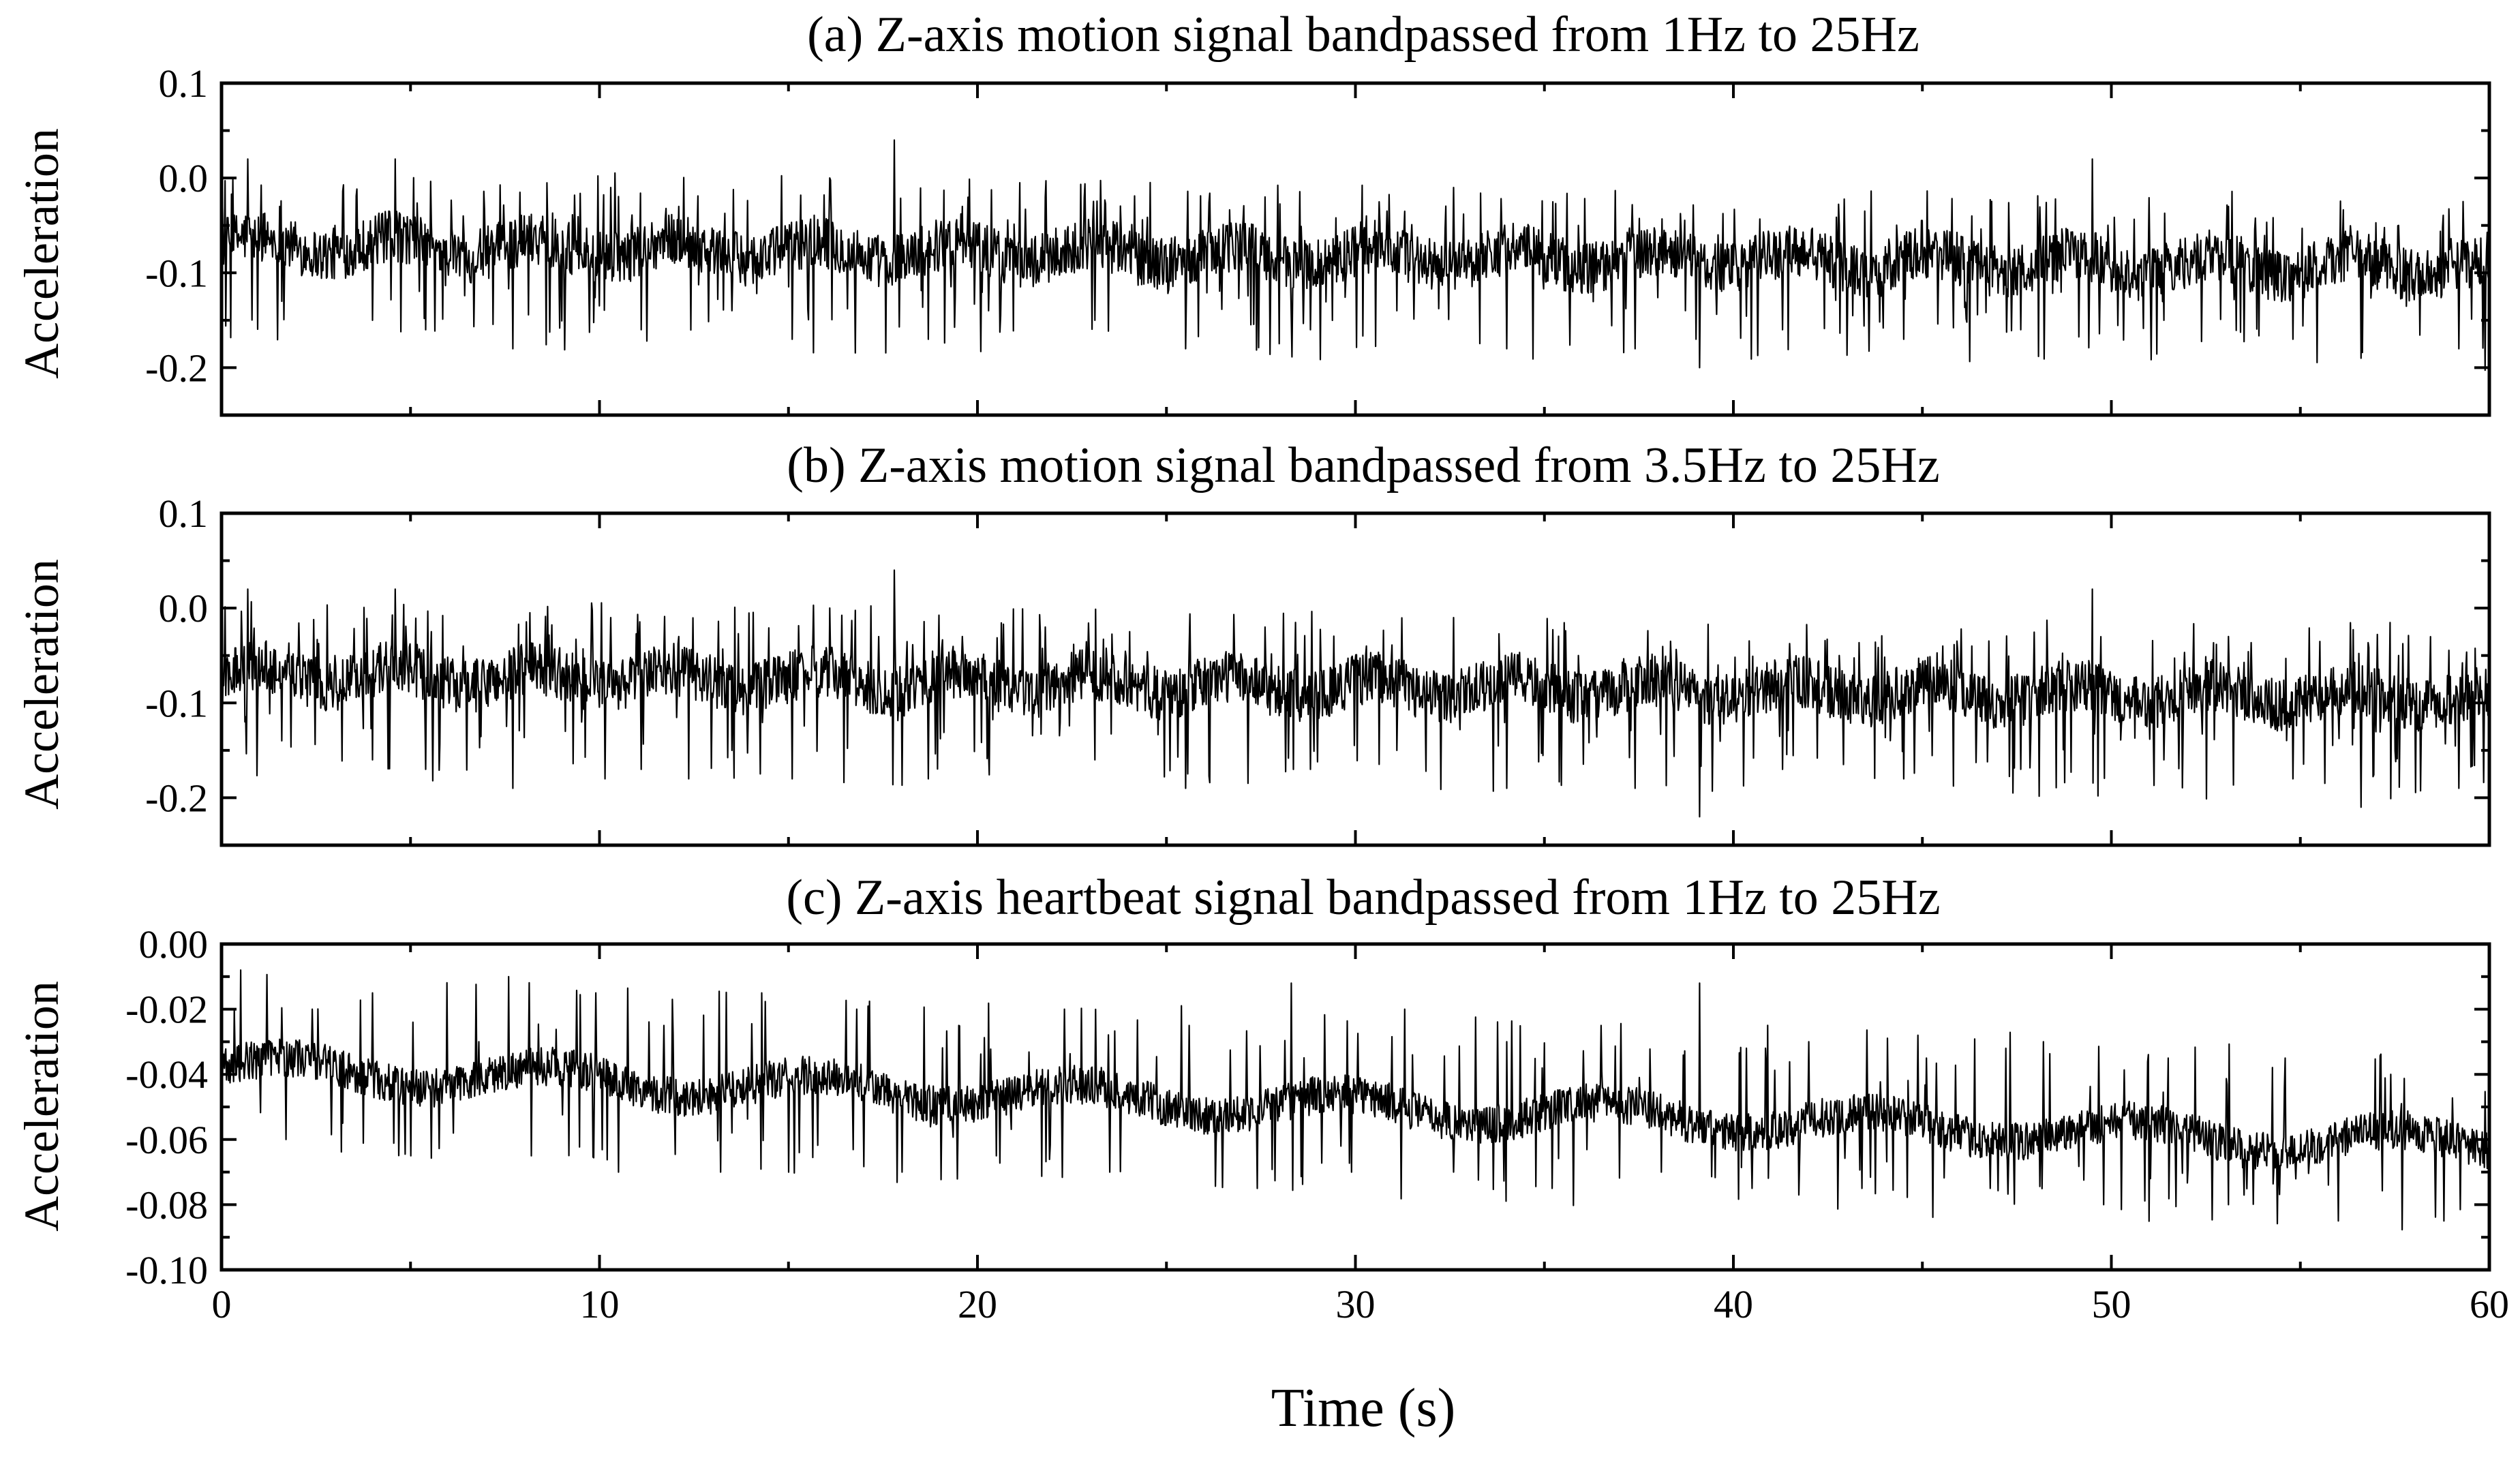 This screenshot has width=2520, height=1460. I want to click on y-tick-label: -0.10, so click(166, 1270).